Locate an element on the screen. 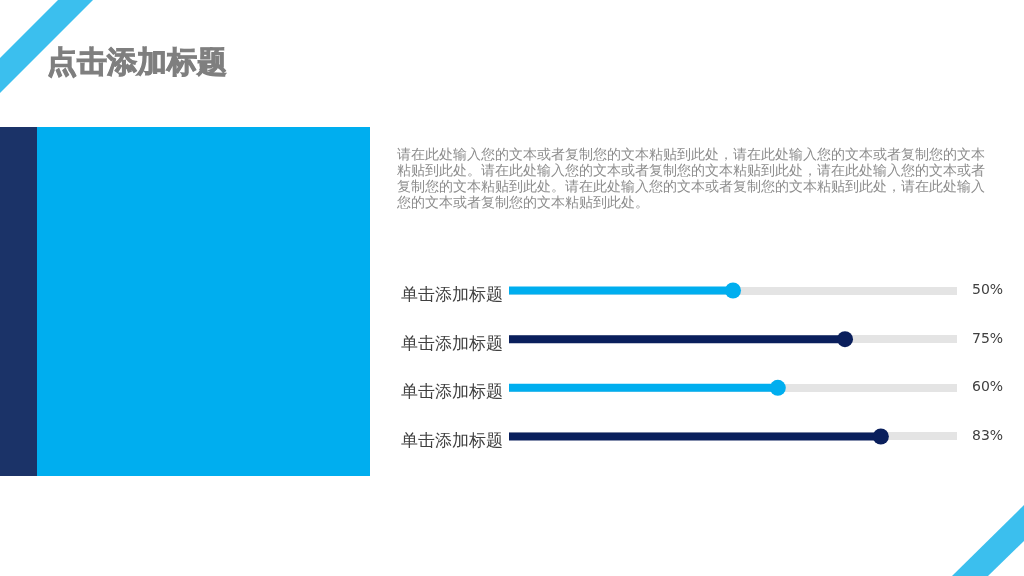 Image resolution: width=1024 pixels, height=576 pixels. data-label: 60% is located at coordinates (988, 386).